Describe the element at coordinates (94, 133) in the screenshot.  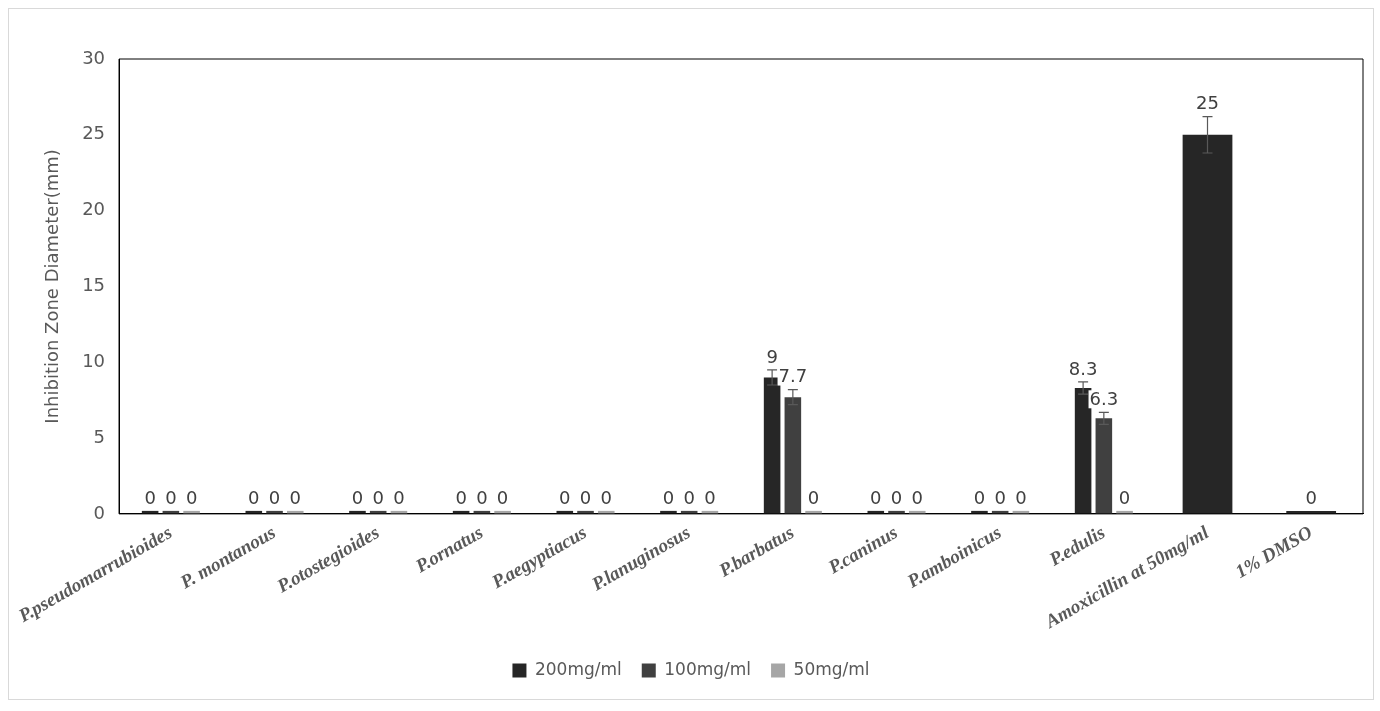
I see `y-tick-label: 25` at that location.